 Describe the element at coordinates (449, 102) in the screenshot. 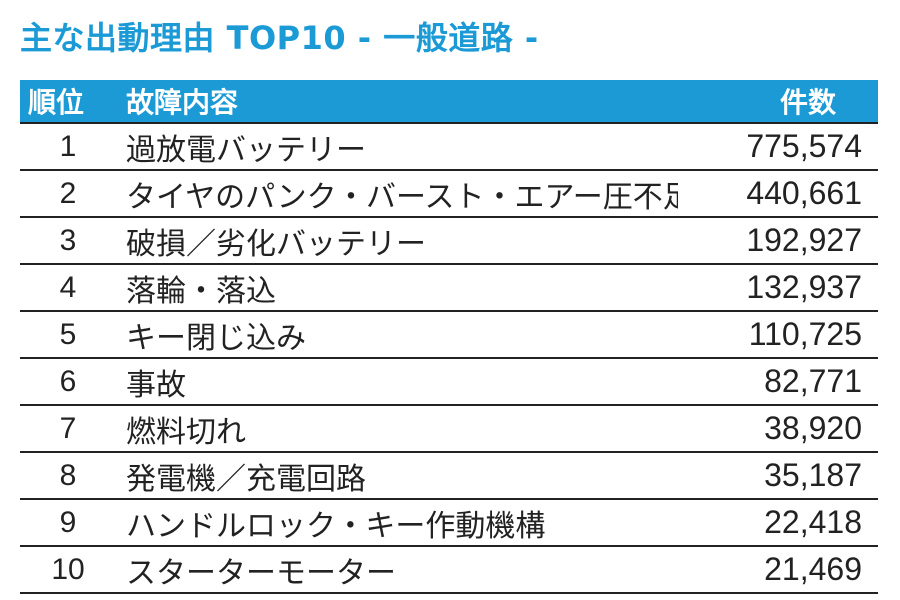

I see `table-header: 順位 故障内容 件数` at that location.